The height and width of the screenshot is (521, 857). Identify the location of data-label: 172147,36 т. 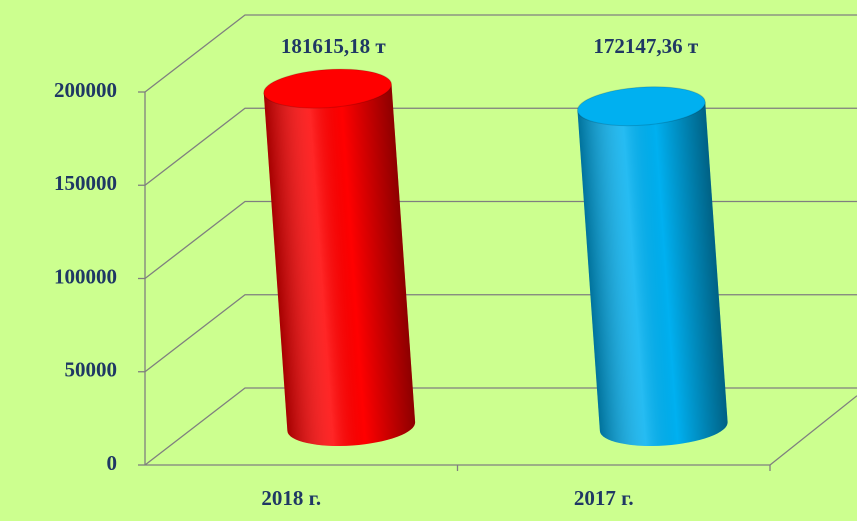
(646, 46).